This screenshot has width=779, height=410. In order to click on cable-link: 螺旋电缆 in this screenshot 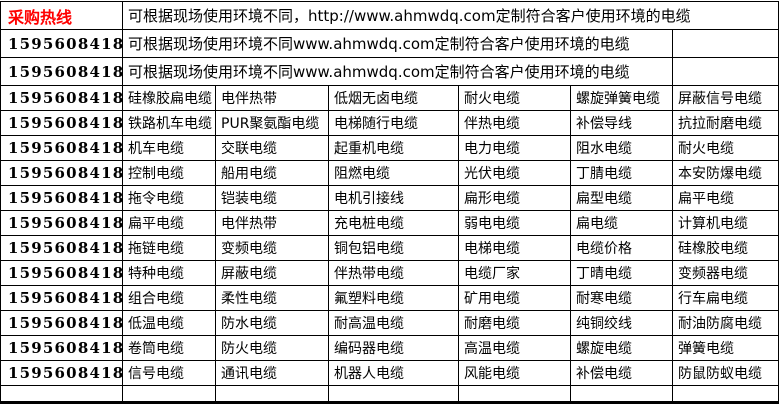, I will do `click(621, 348)`.